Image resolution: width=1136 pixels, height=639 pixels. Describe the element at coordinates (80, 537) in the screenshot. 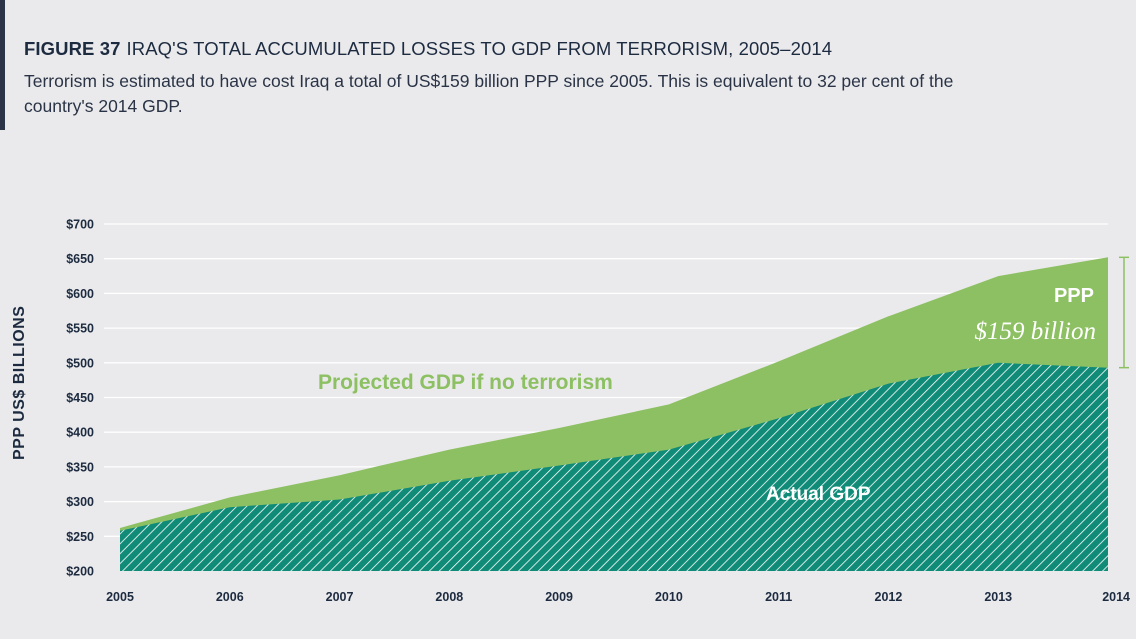

I see `y-tick-label: $250` at that location.